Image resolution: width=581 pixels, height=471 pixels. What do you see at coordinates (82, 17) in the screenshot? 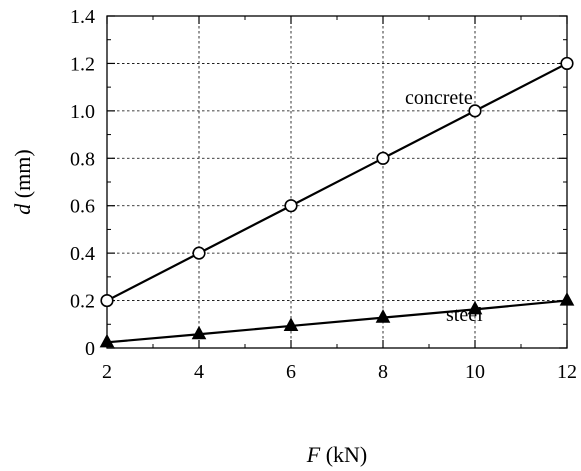
I see `y-tick-label: 1.4` at bounding box center [82, 17].